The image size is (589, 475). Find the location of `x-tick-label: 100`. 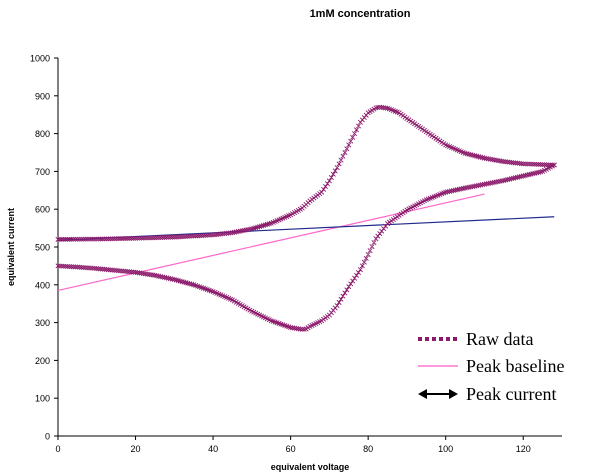

x-tick-label: 100 is located at coordinates (445, 449).